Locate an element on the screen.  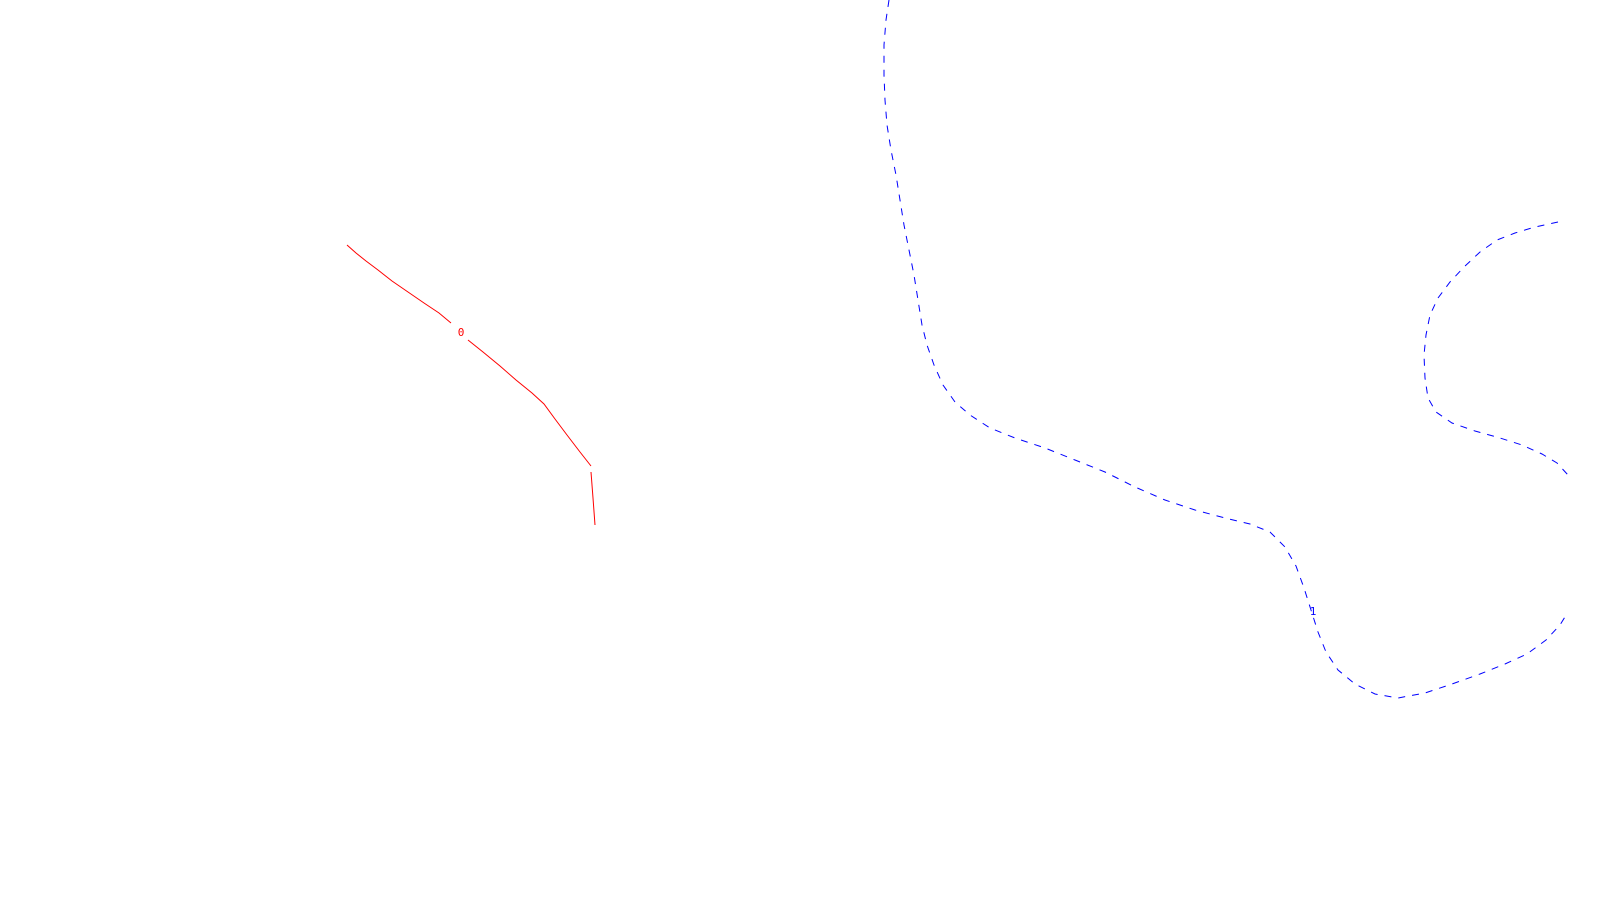
contour-label-blue: 1 is located at coordinates (1313, 611).